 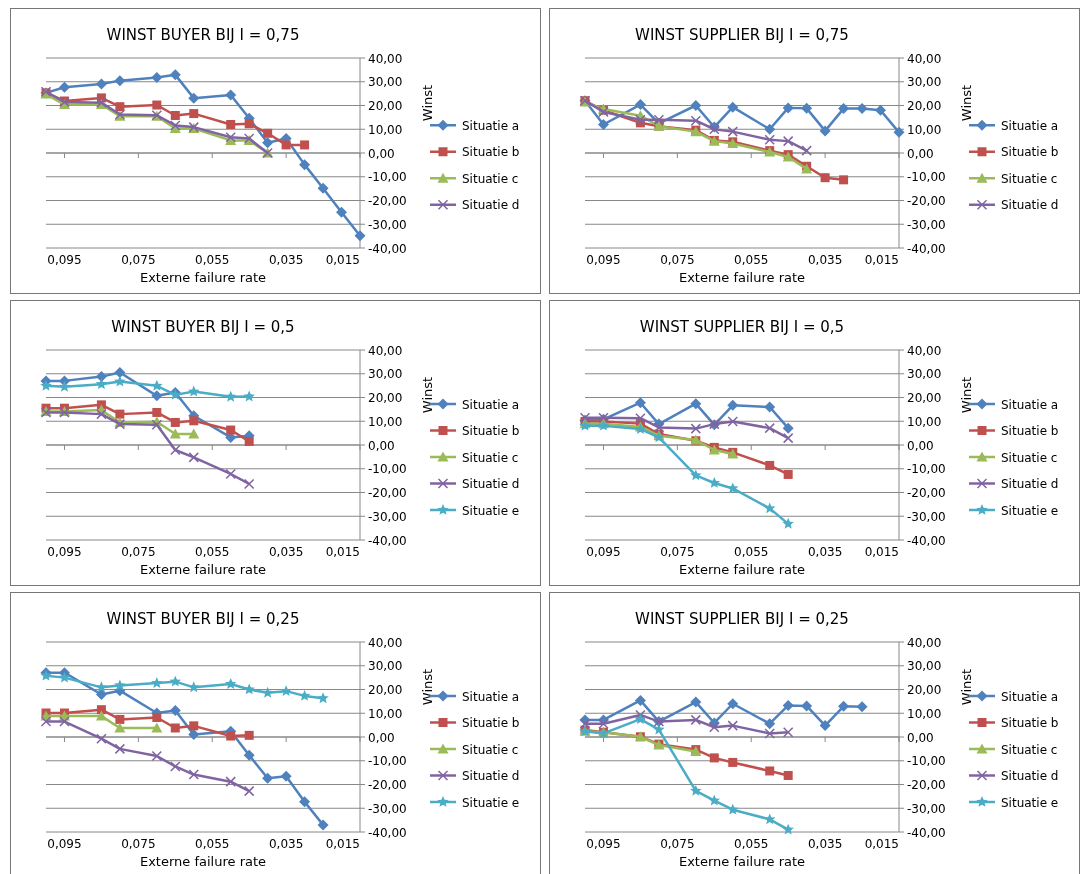 What do you see at coordinates (203, 327) in the screenshot?
I see `chart-title: WINST BUYER BIJ I = 0,5` at bounding box center [203, 327].